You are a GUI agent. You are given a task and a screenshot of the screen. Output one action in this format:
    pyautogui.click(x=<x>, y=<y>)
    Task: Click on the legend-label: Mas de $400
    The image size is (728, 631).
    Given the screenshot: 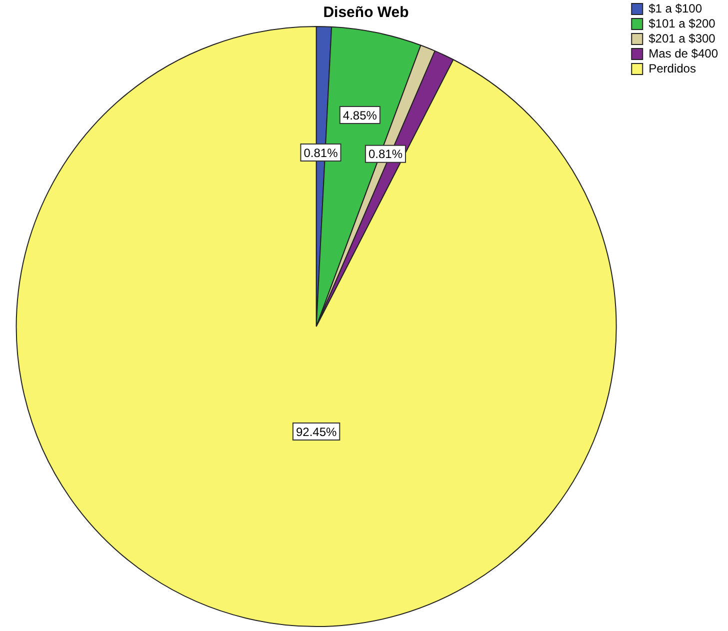 What is the action you would take?
    pyautogui.click(x=683, y=53)
    